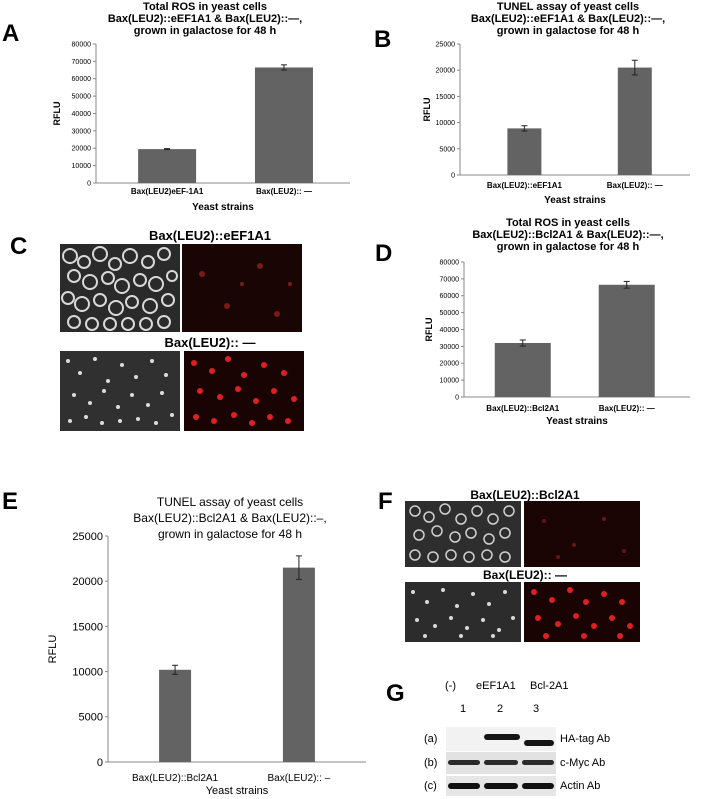  Describe the element at coordinates (567, 235) in the screenshot. I see `chart-title-line: Bax(LEU2)::Bcl2A1 & Bax(LEU2)::—,` at that location.